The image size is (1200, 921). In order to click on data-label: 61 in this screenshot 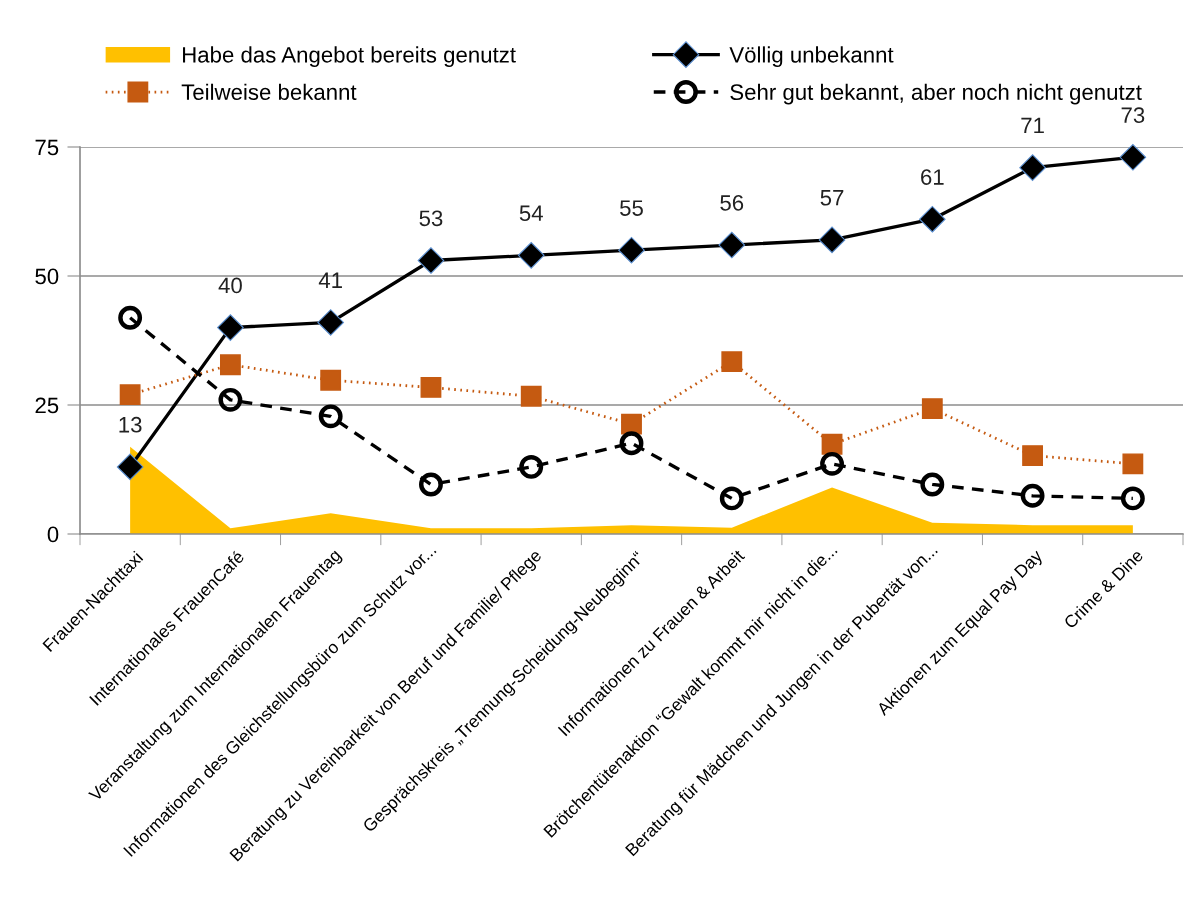, I will do `click(932, 177)`.